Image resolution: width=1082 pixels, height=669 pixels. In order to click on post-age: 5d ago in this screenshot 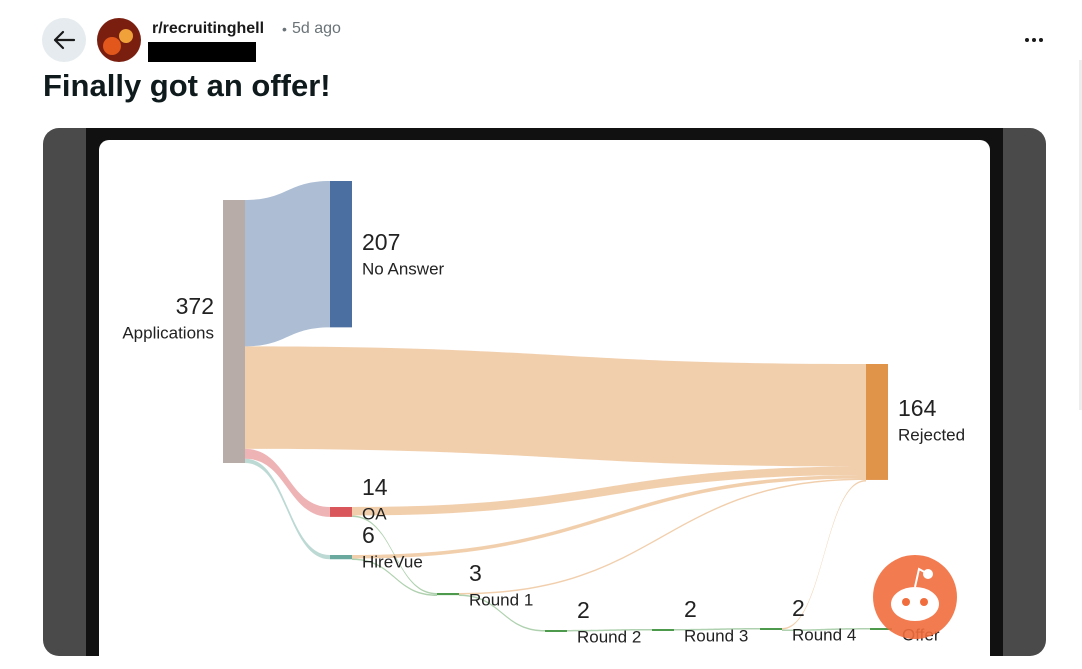, I will do `click(316, 28)`.